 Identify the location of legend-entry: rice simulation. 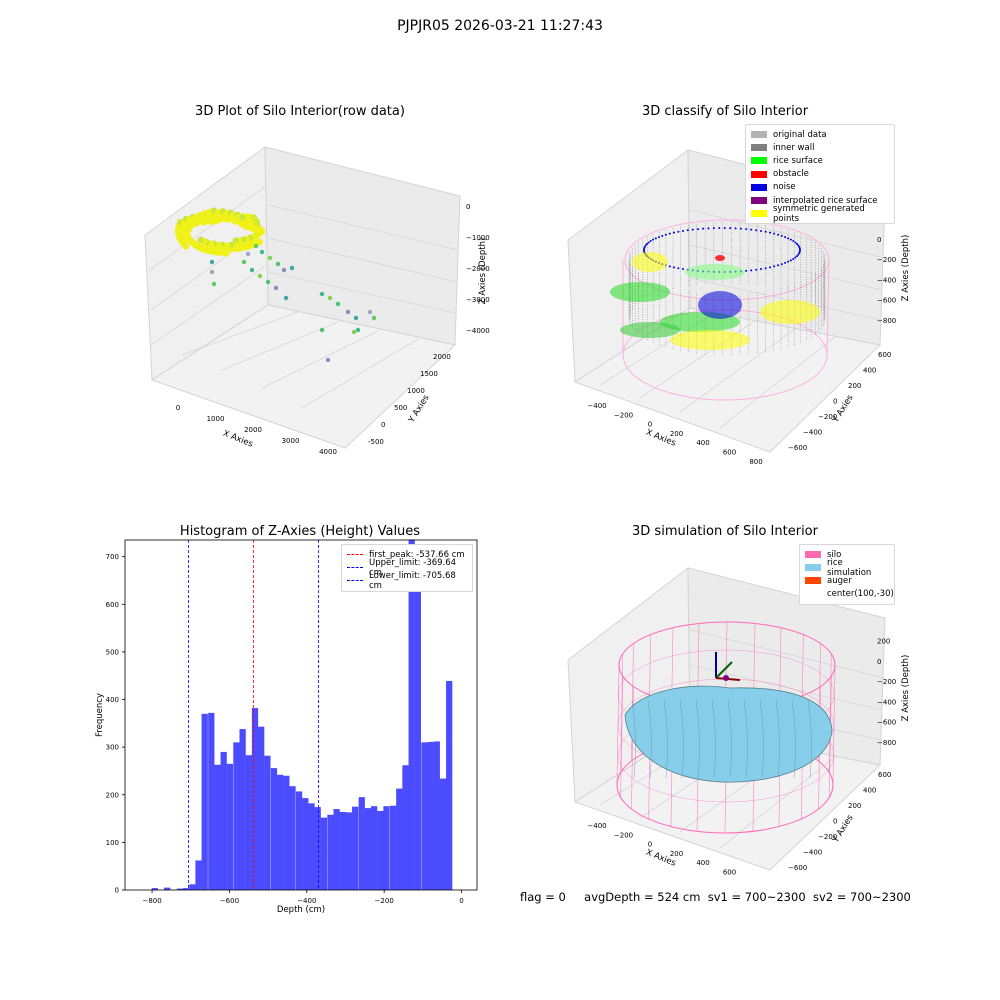
(847, 568).